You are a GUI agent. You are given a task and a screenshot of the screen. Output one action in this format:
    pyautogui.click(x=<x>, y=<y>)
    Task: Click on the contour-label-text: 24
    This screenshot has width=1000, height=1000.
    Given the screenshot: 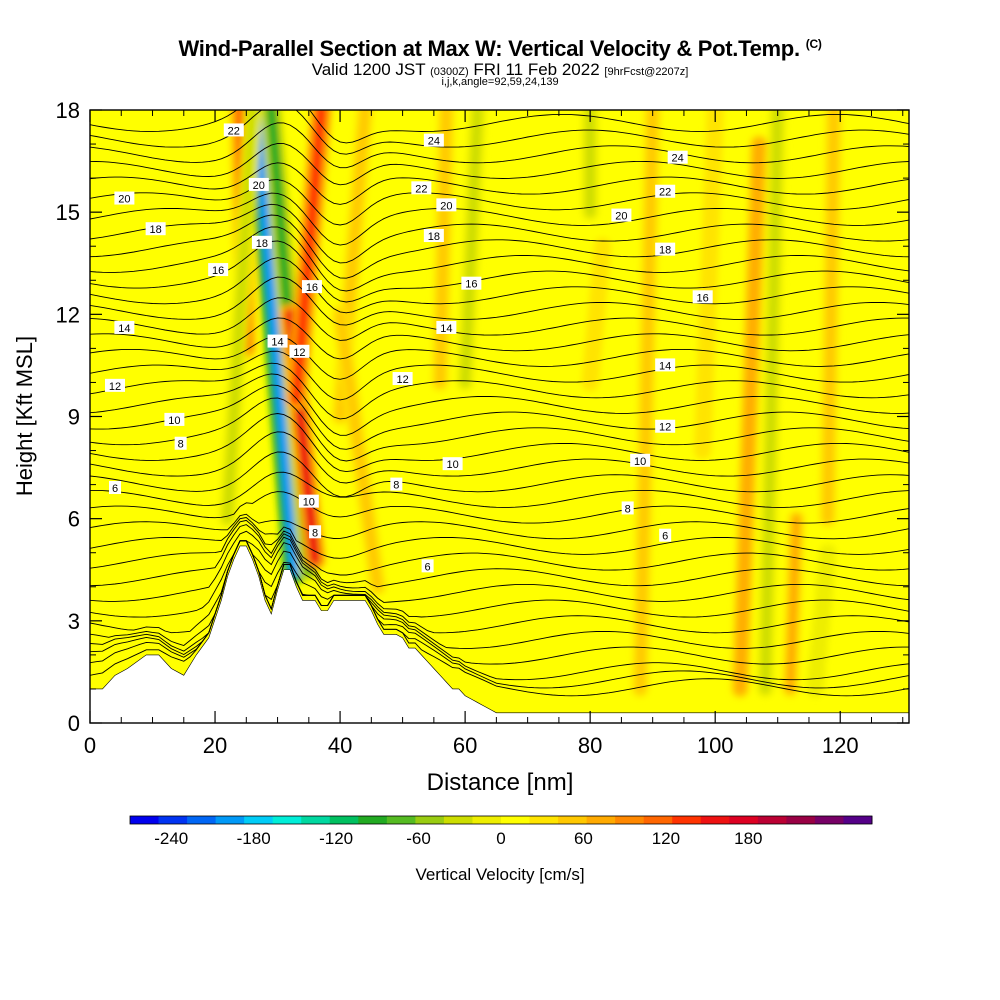 What is the action you would take?
    pyautogui.click(x=434, y=142)
    